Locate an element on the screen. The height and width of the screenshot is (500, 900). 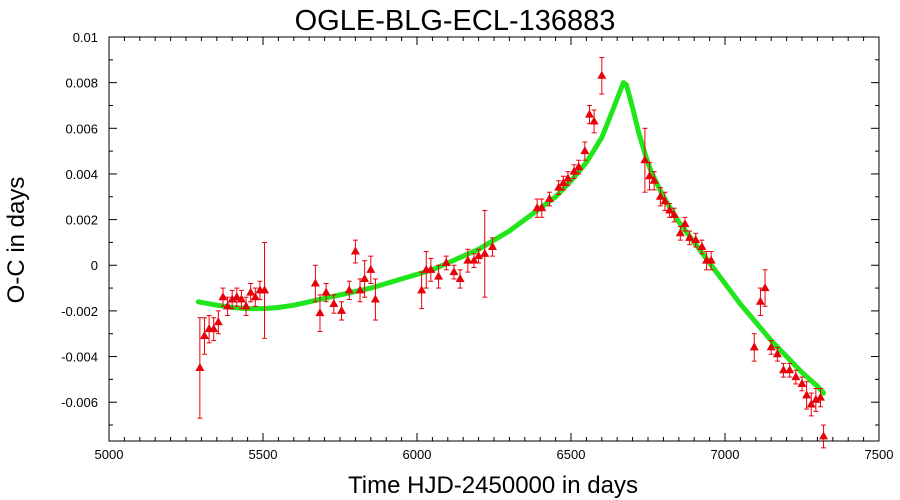
y-tick-label: -0.004 is located at coordinates (79, 357).